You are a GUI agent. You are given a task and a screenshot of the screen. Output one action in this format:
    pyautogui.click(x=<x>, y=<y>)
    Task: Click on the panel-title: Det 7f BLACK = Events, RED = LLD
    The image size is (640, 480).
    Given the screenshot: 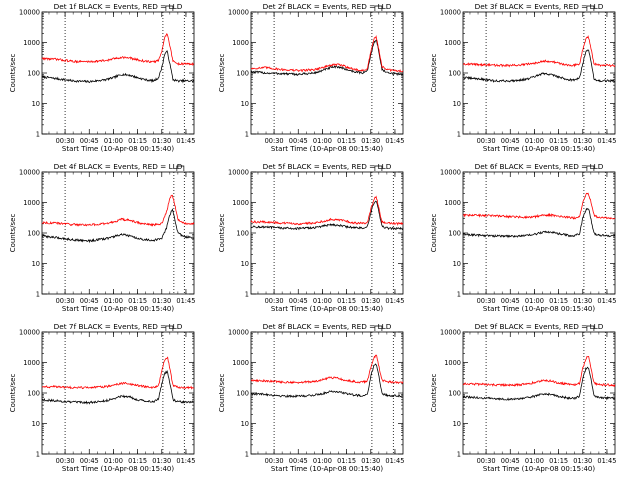 What is the action you would take?
    pyautogui.click(x=118, y=326)
    